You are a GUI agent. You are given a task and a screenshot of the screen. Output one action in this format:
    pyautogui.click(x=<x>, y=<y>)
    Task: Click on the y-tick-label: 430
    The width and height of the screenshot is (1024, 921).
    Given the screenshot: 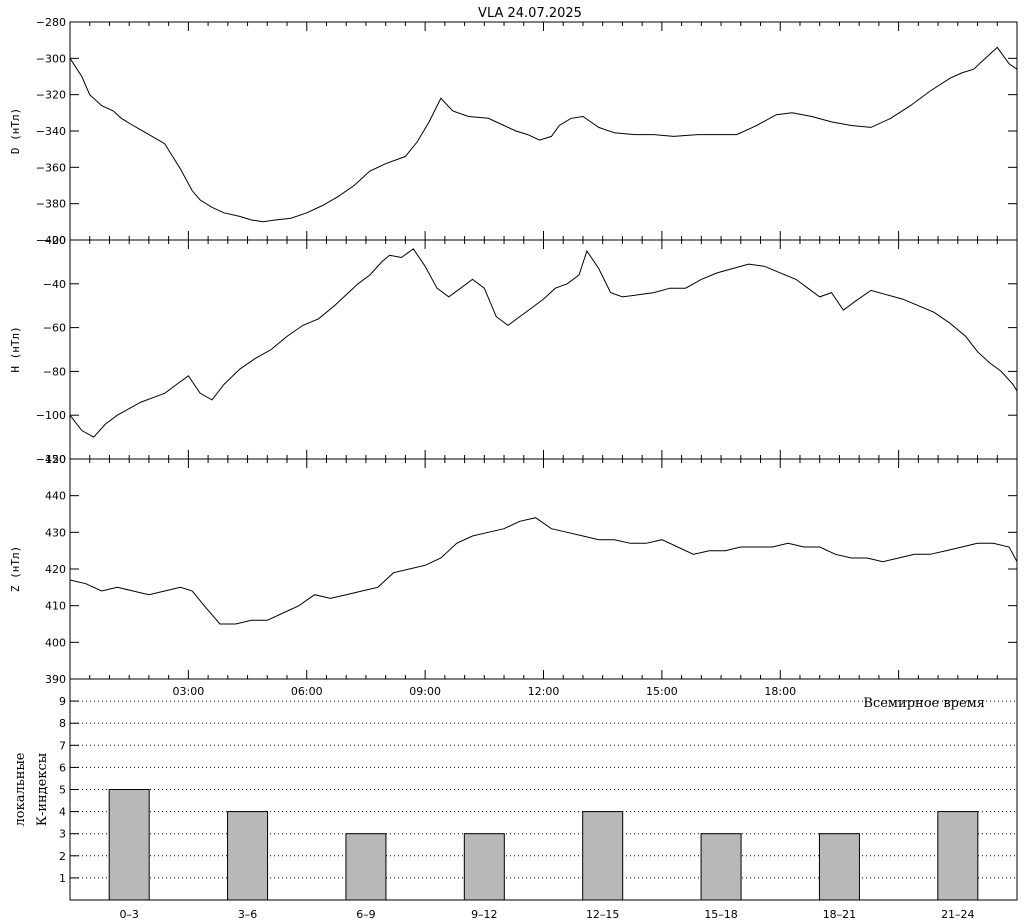 What is the action you would take?
    pyautogui.click(x=55, y=532)
    